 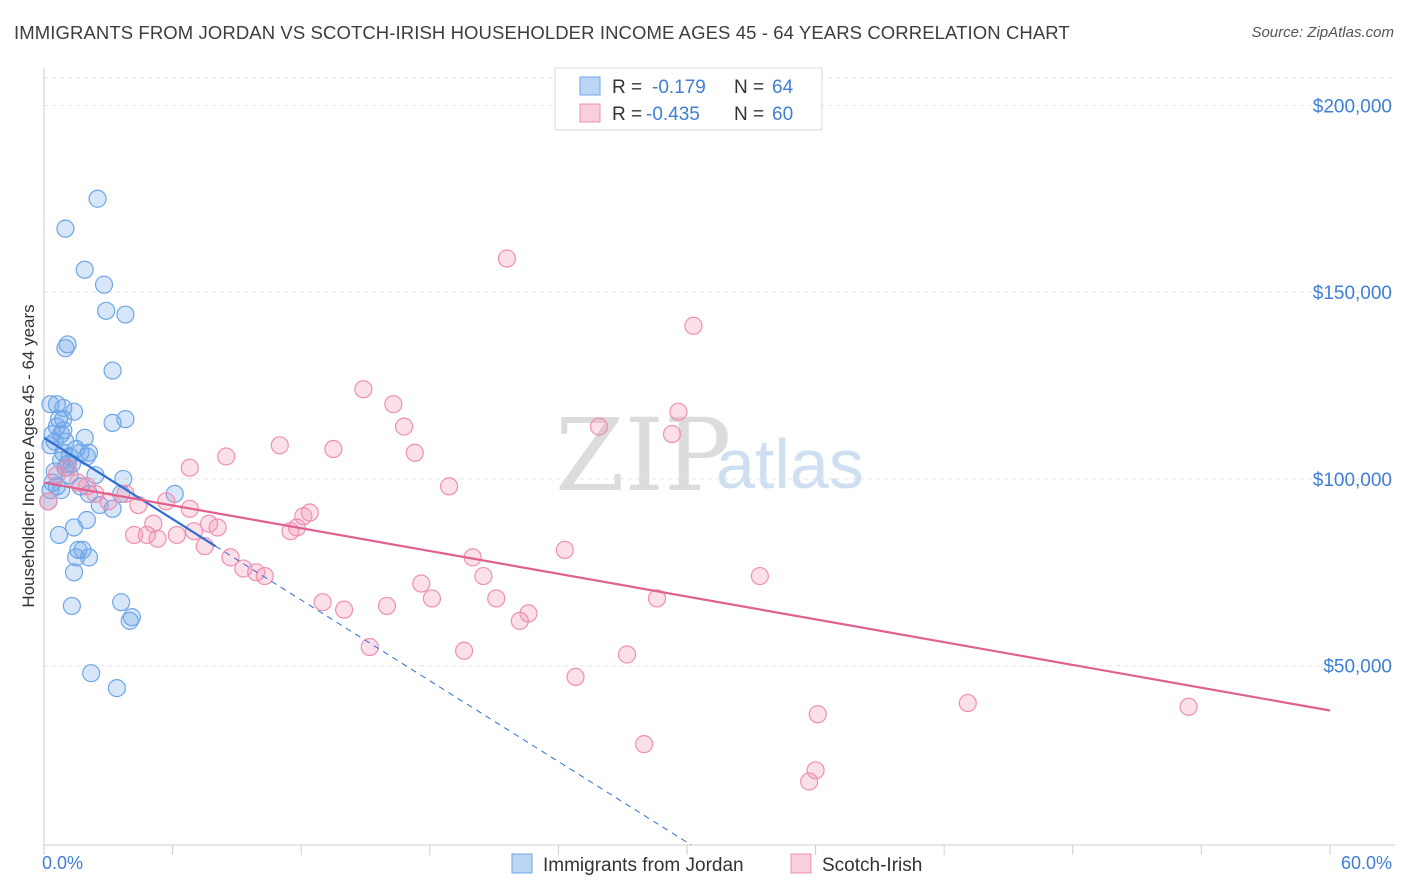 What do you see at coordinates (522, 863) in the screenshot?
I see `bottom-legend-swatch-jordan` at bounding box center [522, 863].